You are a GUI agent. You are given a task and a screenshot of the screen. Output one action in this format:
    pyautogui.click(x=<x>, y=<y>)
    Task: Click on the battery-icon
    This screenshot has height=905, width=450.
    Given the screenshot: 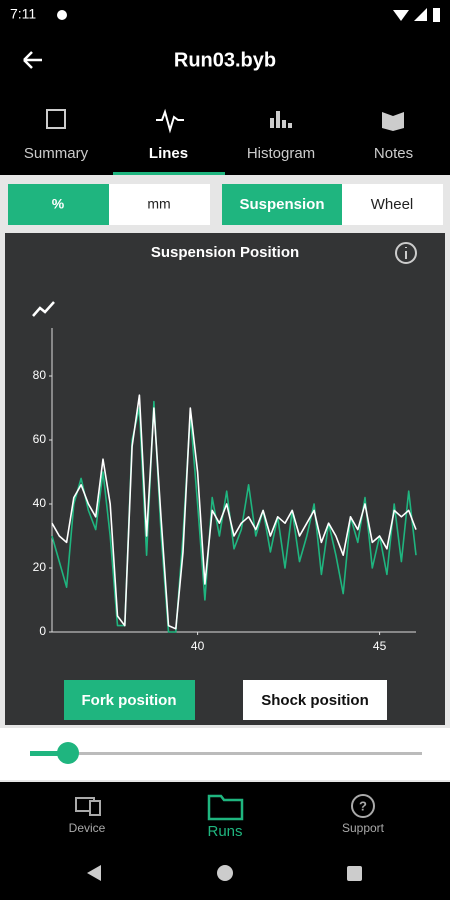 What is the action you would take?
    pyautogui.click(x=436, y=15)
    